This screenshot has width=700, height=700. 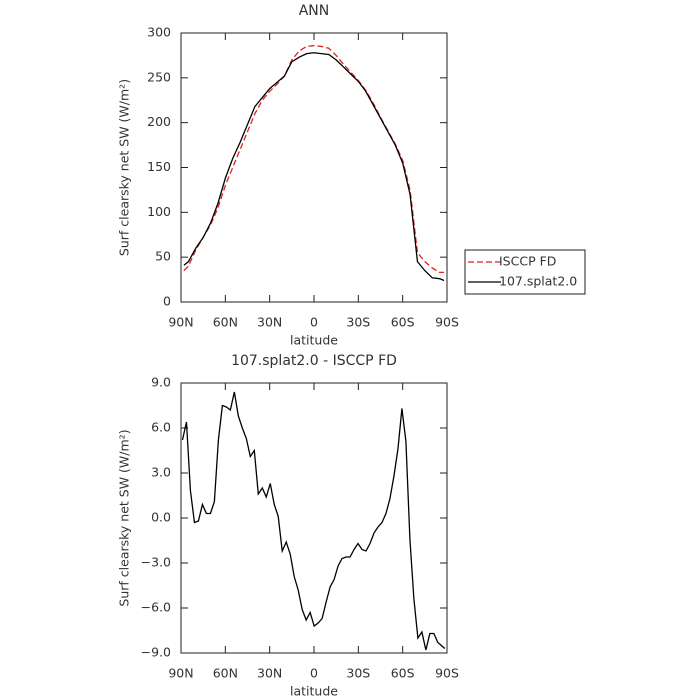 What do you see at coordinates (314, 11) in the screenshot?
I see `chart-title: ANN` at bounding box center [314, 11].